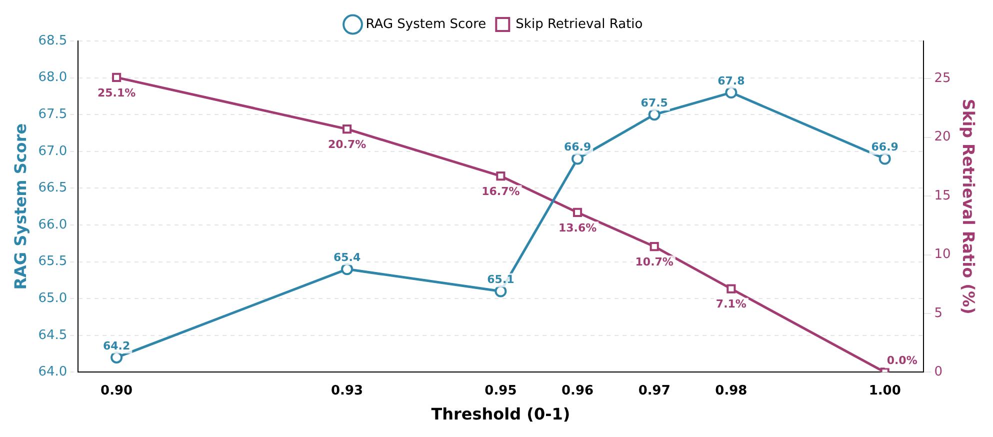 The height and width of the screenshot is (437, 993). I want to click on y-tick-label: 64.5, so click(53, 335).